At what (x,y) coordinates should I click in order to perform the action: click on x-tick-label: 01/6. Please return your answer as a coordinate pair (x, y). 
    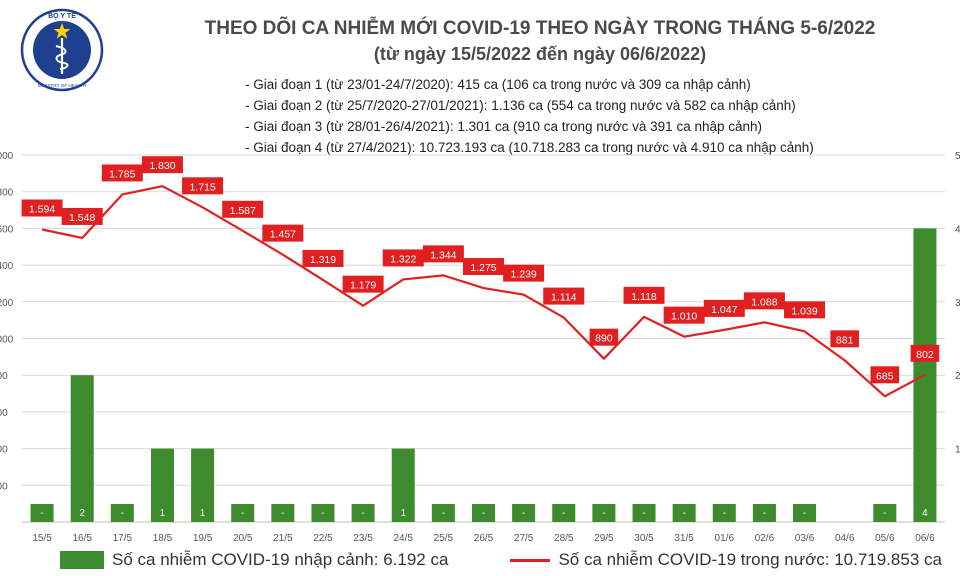
    Looking at the image, I should click on (725, 538).